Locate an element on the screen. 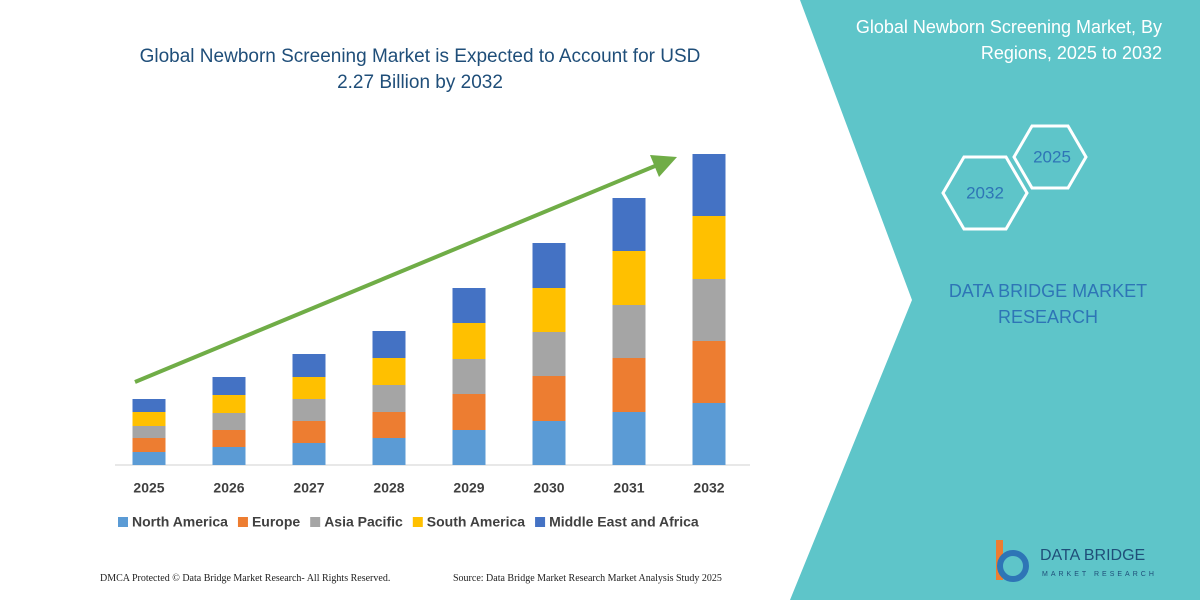 The image size is (1200, 600). x-tick-label: 2028 is located at coordinates (388, 488).